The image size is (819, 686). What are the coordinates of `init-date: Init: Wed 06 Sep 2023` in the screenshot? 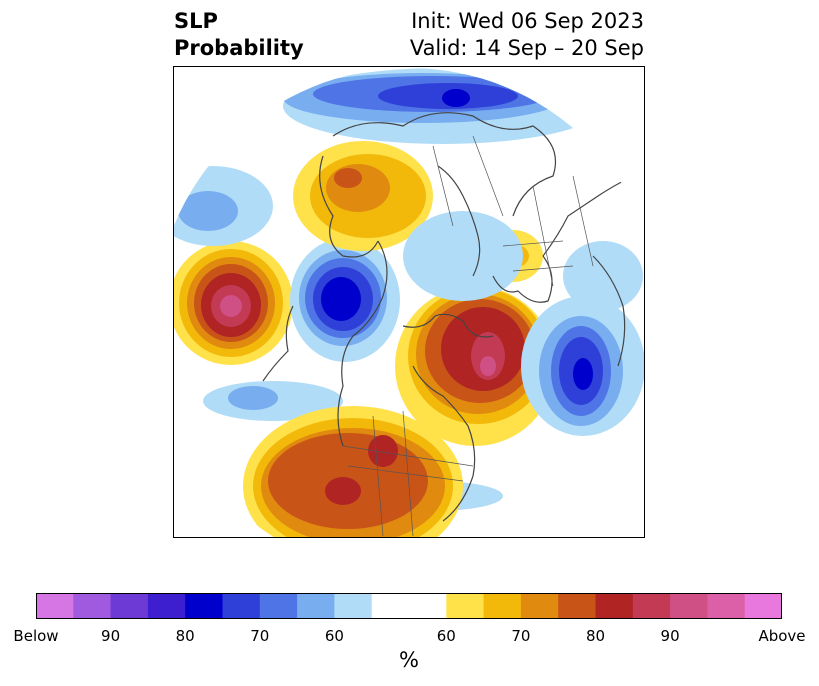 It's located at (527, 21).